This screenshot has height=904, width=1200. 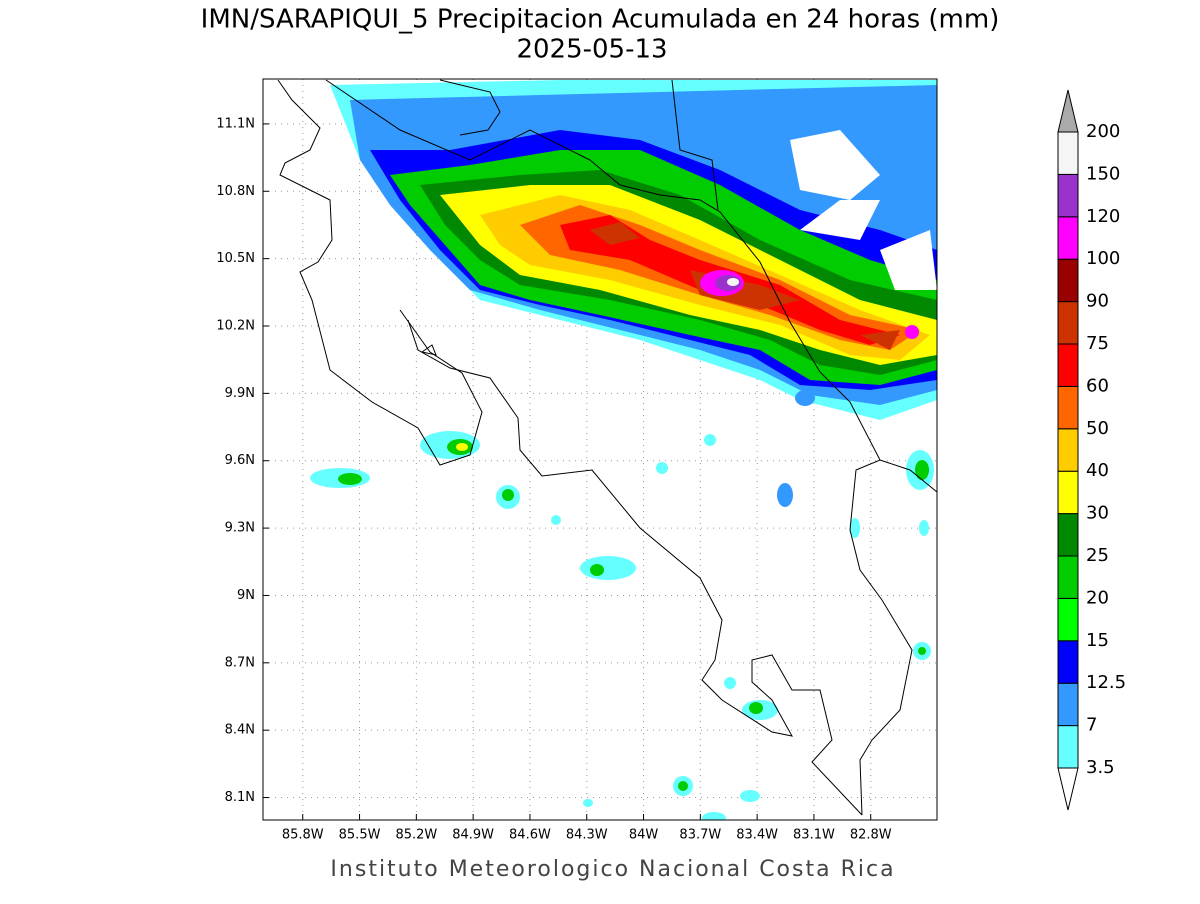 I want to click on lon-tick-label: 85.8W, so click(x=303, y=835).